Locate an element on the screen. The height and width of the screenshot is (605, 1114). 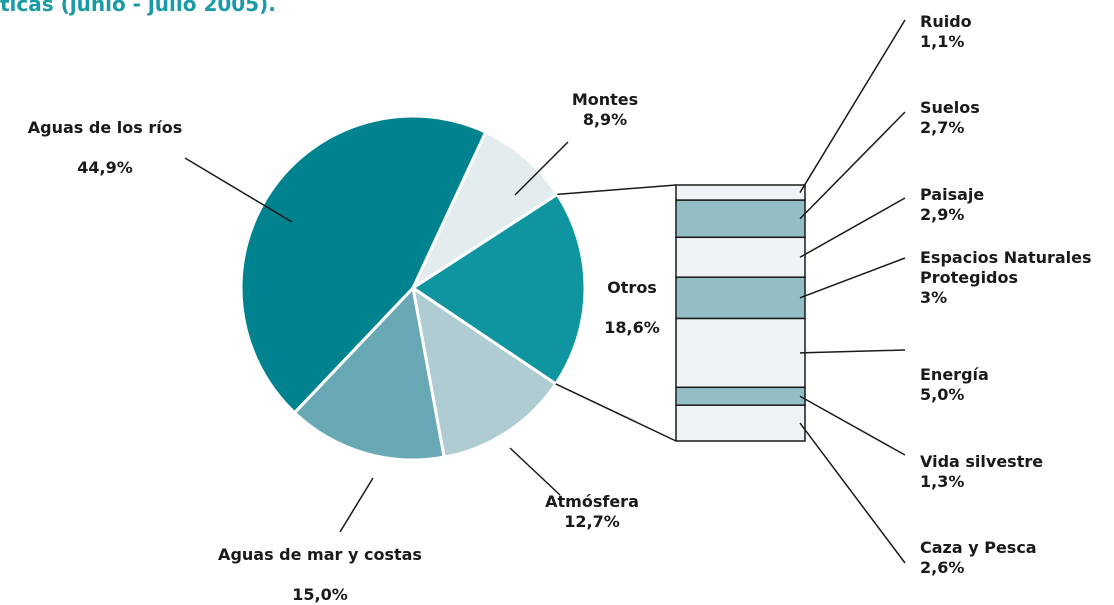
bar-value: 1,3% is located at coordinates (942, 481).